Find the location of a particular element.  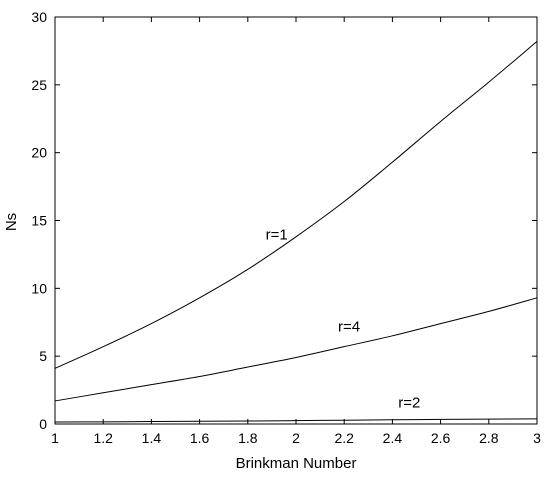

x-tick-label: 2.8 is located at coordinates (489, 438).